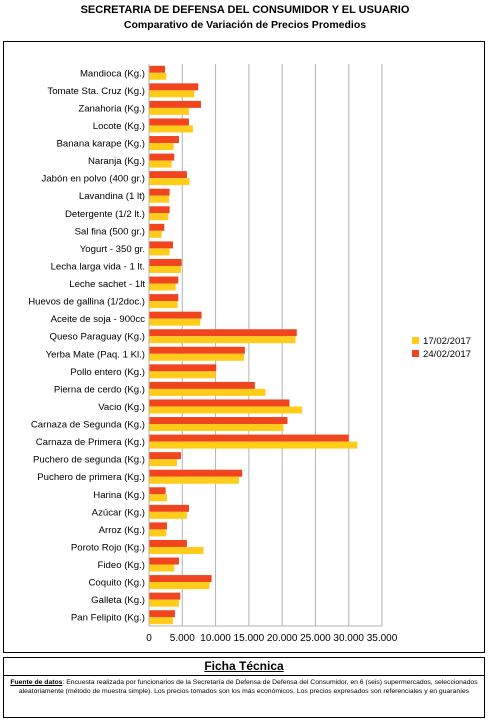 This screenshot has height=721, width=490. Describe the element at coordinates (110, 231) in the screenshot. I see `category-label: Sal fina (500 gr.)` at that location.